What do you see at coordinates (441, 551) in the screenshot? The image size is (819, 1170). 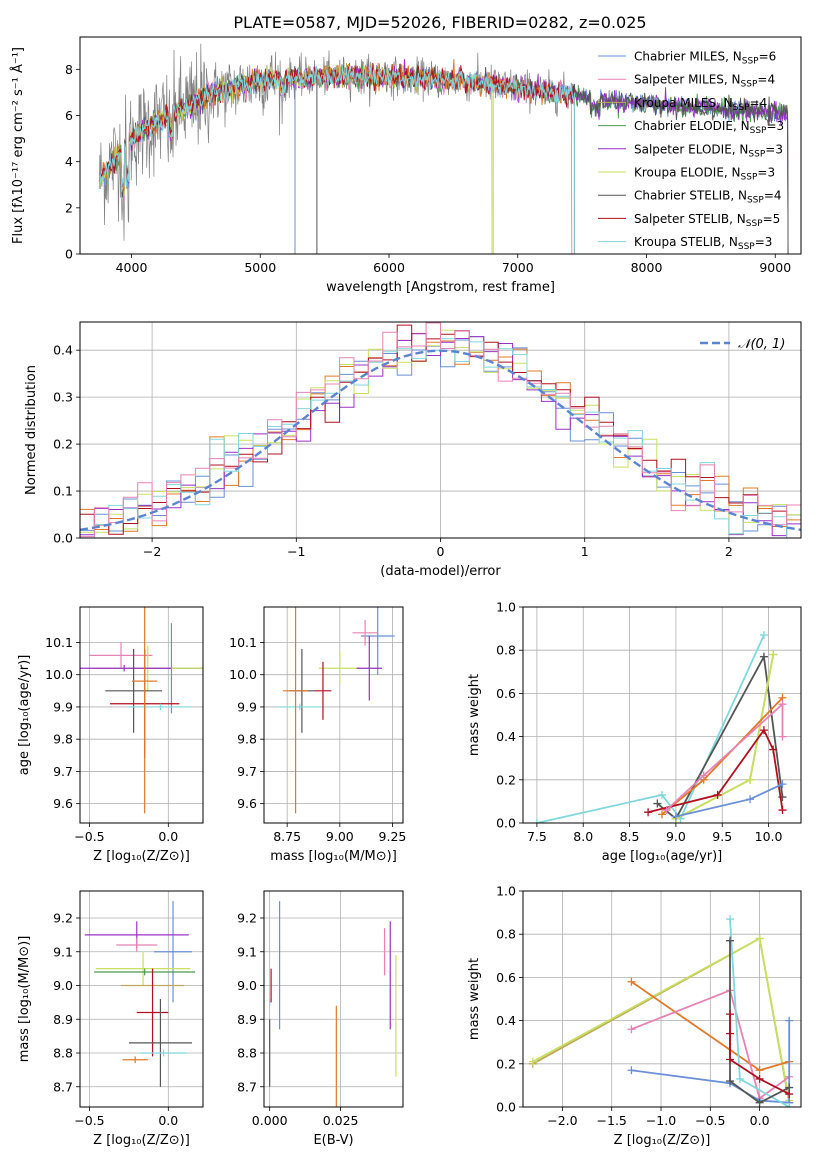 I see `x-tick-label: 0` at bounding box center [441, 551].